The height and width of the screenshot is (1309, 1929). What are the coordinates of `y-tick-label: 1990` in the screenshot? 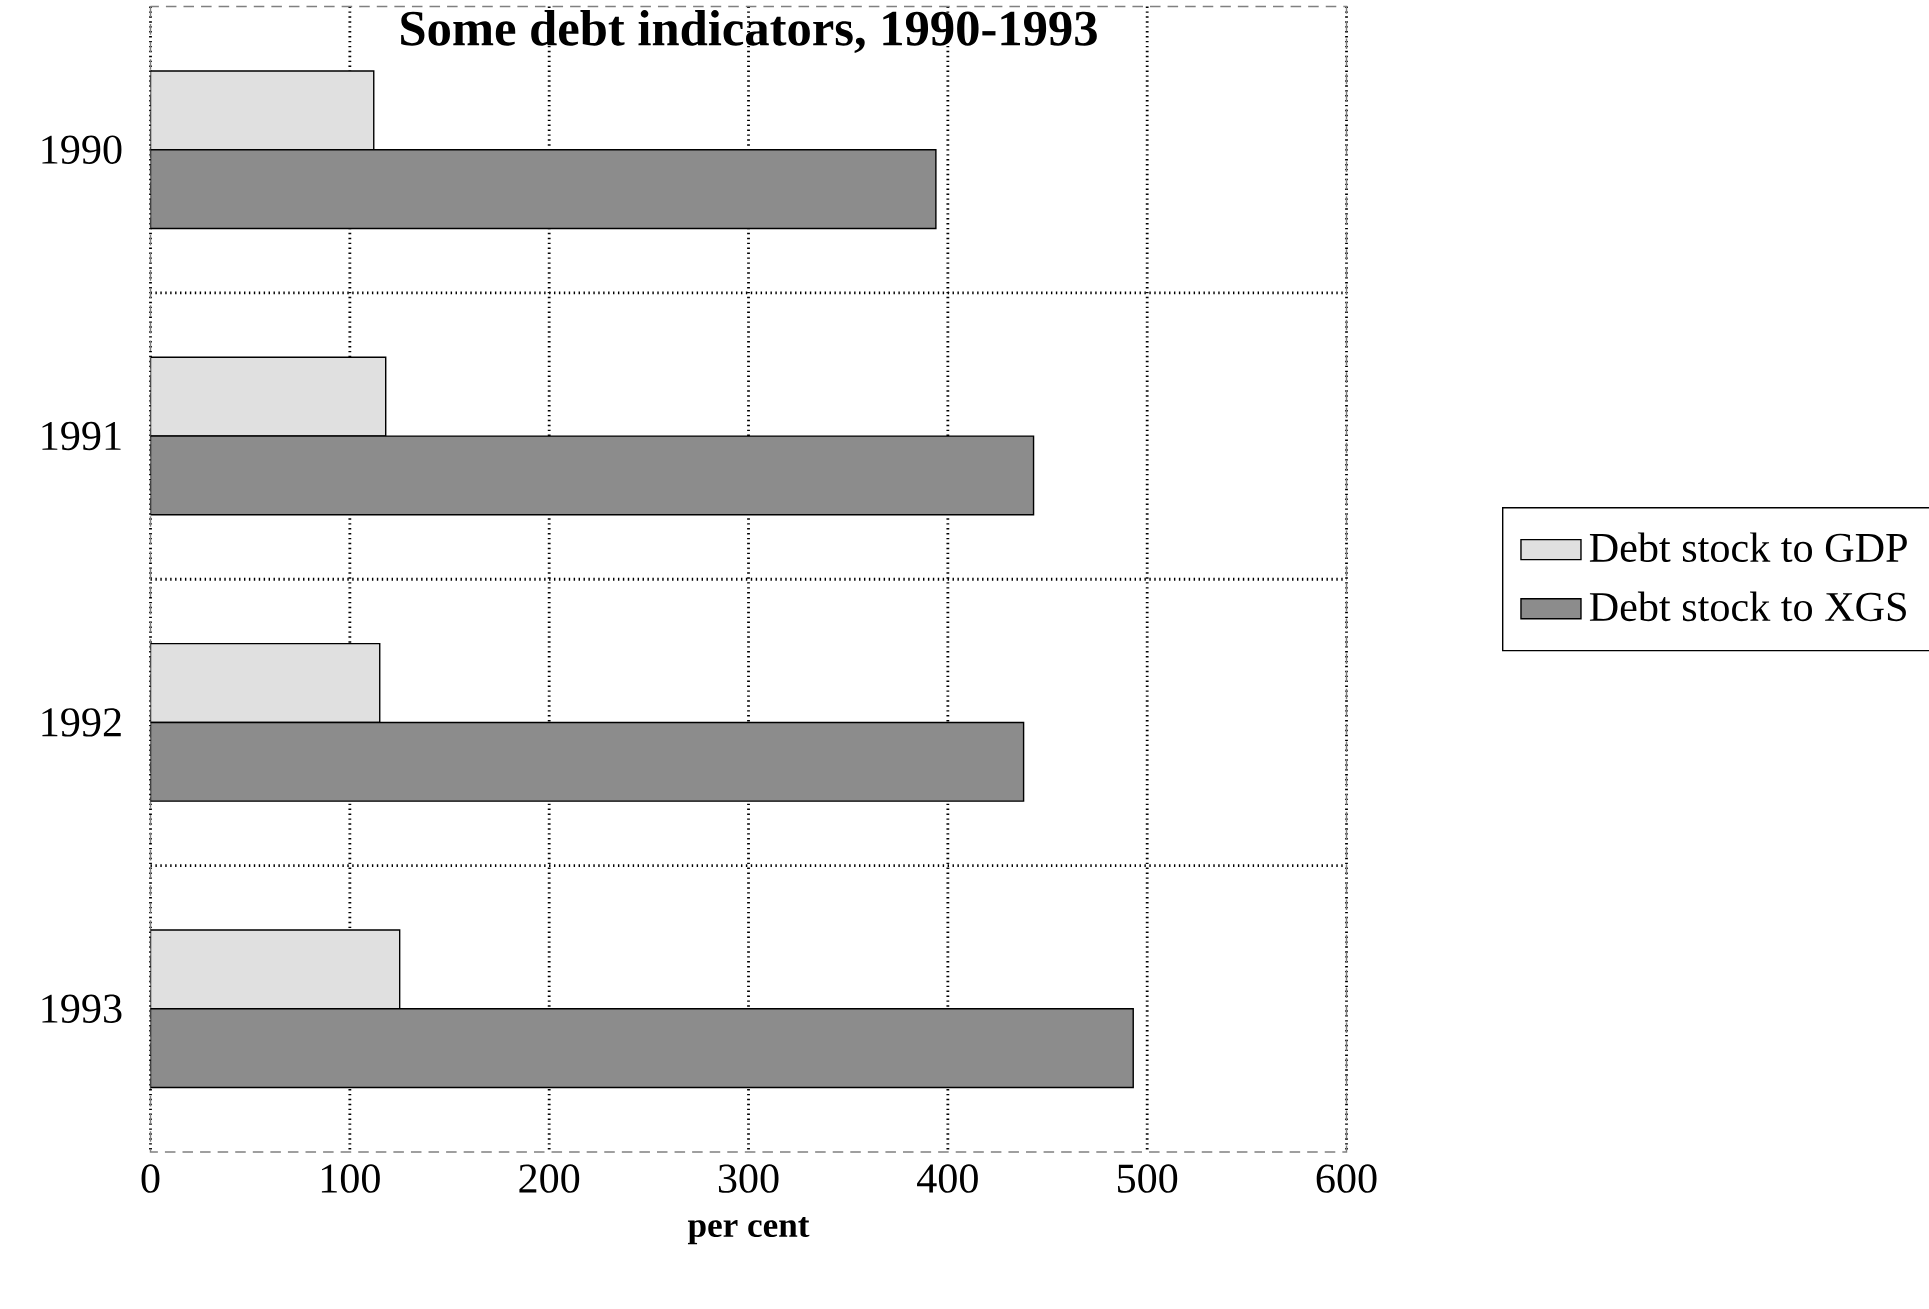 It's located at (82, 149).